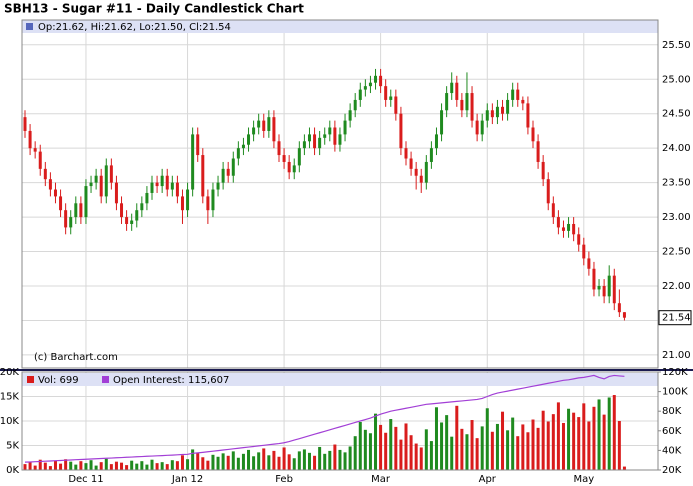  I want to click on volume-tick-label: 10K, so click(9, 421).